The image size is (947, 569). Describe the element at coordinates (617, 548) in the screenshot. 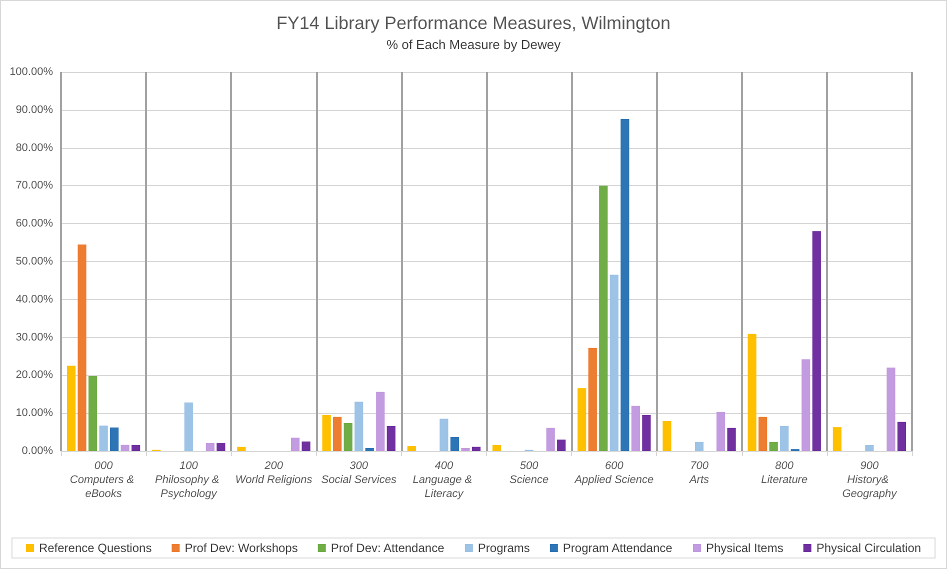

I see `legend-label: Program Attendance` at that location.